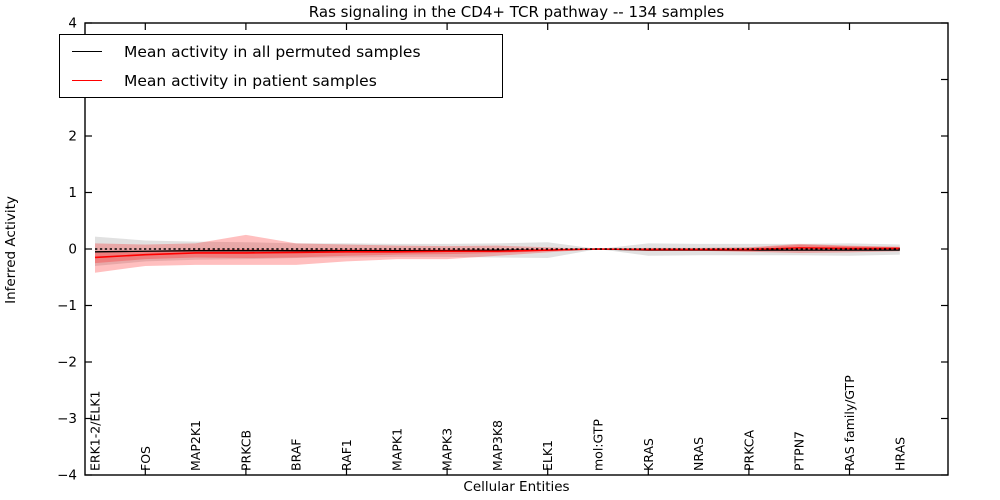 The width and height of the screenshot is (1000, 500). Describe the element at coordinates (497, 250) in the screenshot. I see `permuted-mean-line` at that location.